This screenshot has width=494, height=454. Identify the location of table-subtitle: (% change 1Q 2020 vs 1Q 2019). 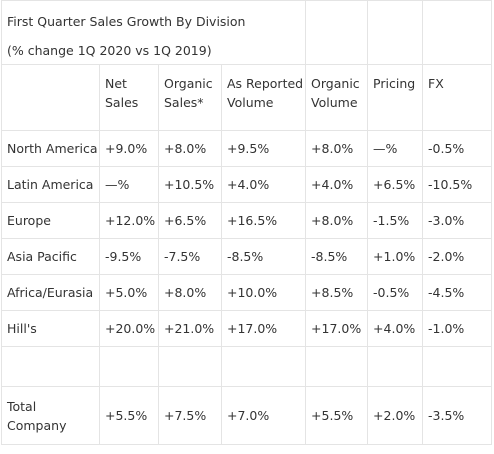
(109, 50).